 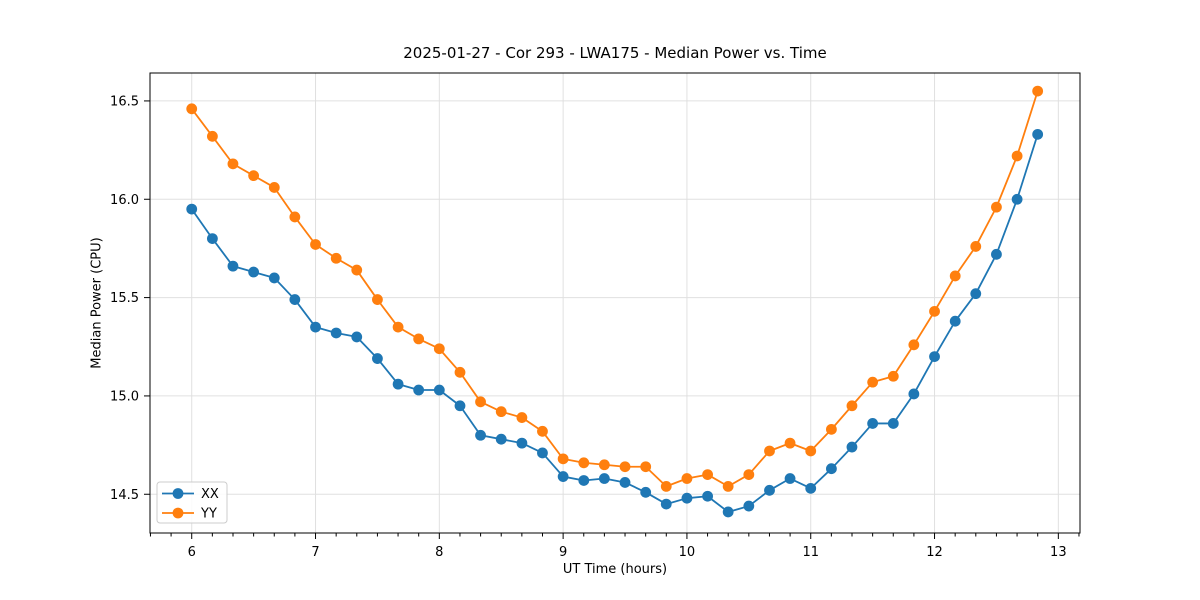 What do you see at coordinates (615, 569) in the screenshot?
I see `x-axis-label: UT Time (hours)` at bounding box center [615, 569].